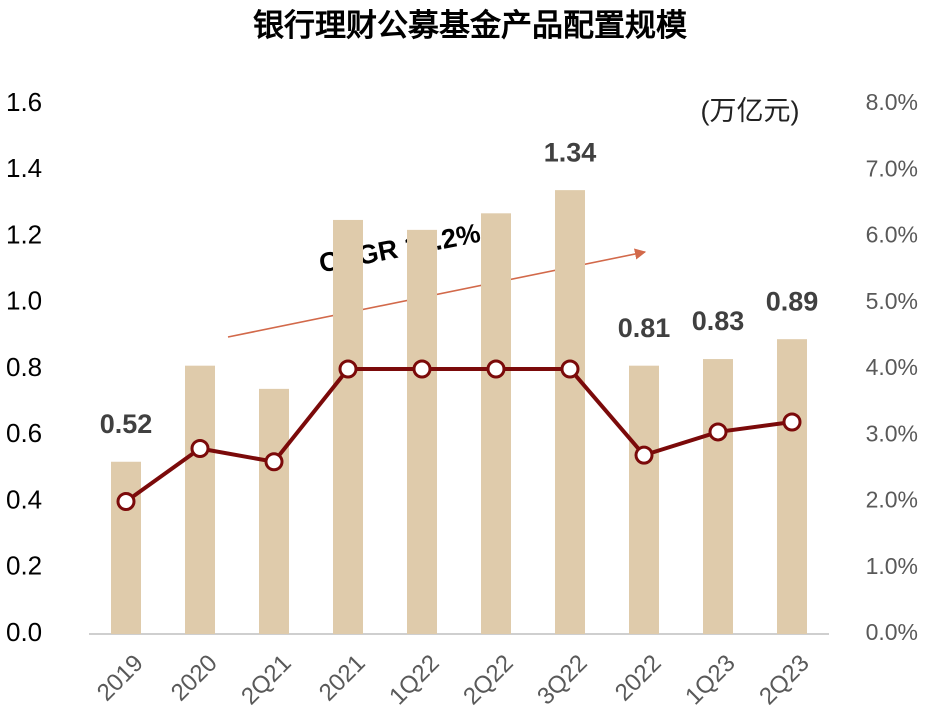 This screenshot has width=925, height=726. Describe the element at coordinates (24, 102) in the screenshot. I see `y-tick-label: 1.6` at that location.